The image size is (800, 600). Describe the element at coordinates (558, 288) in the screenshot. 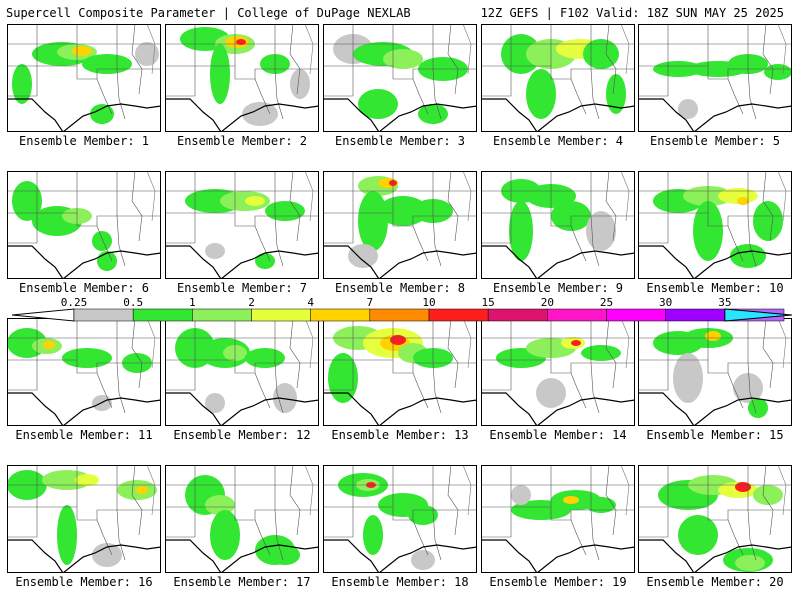

I see `ensemble-member-label: Ensemble Member: 9` at that location.